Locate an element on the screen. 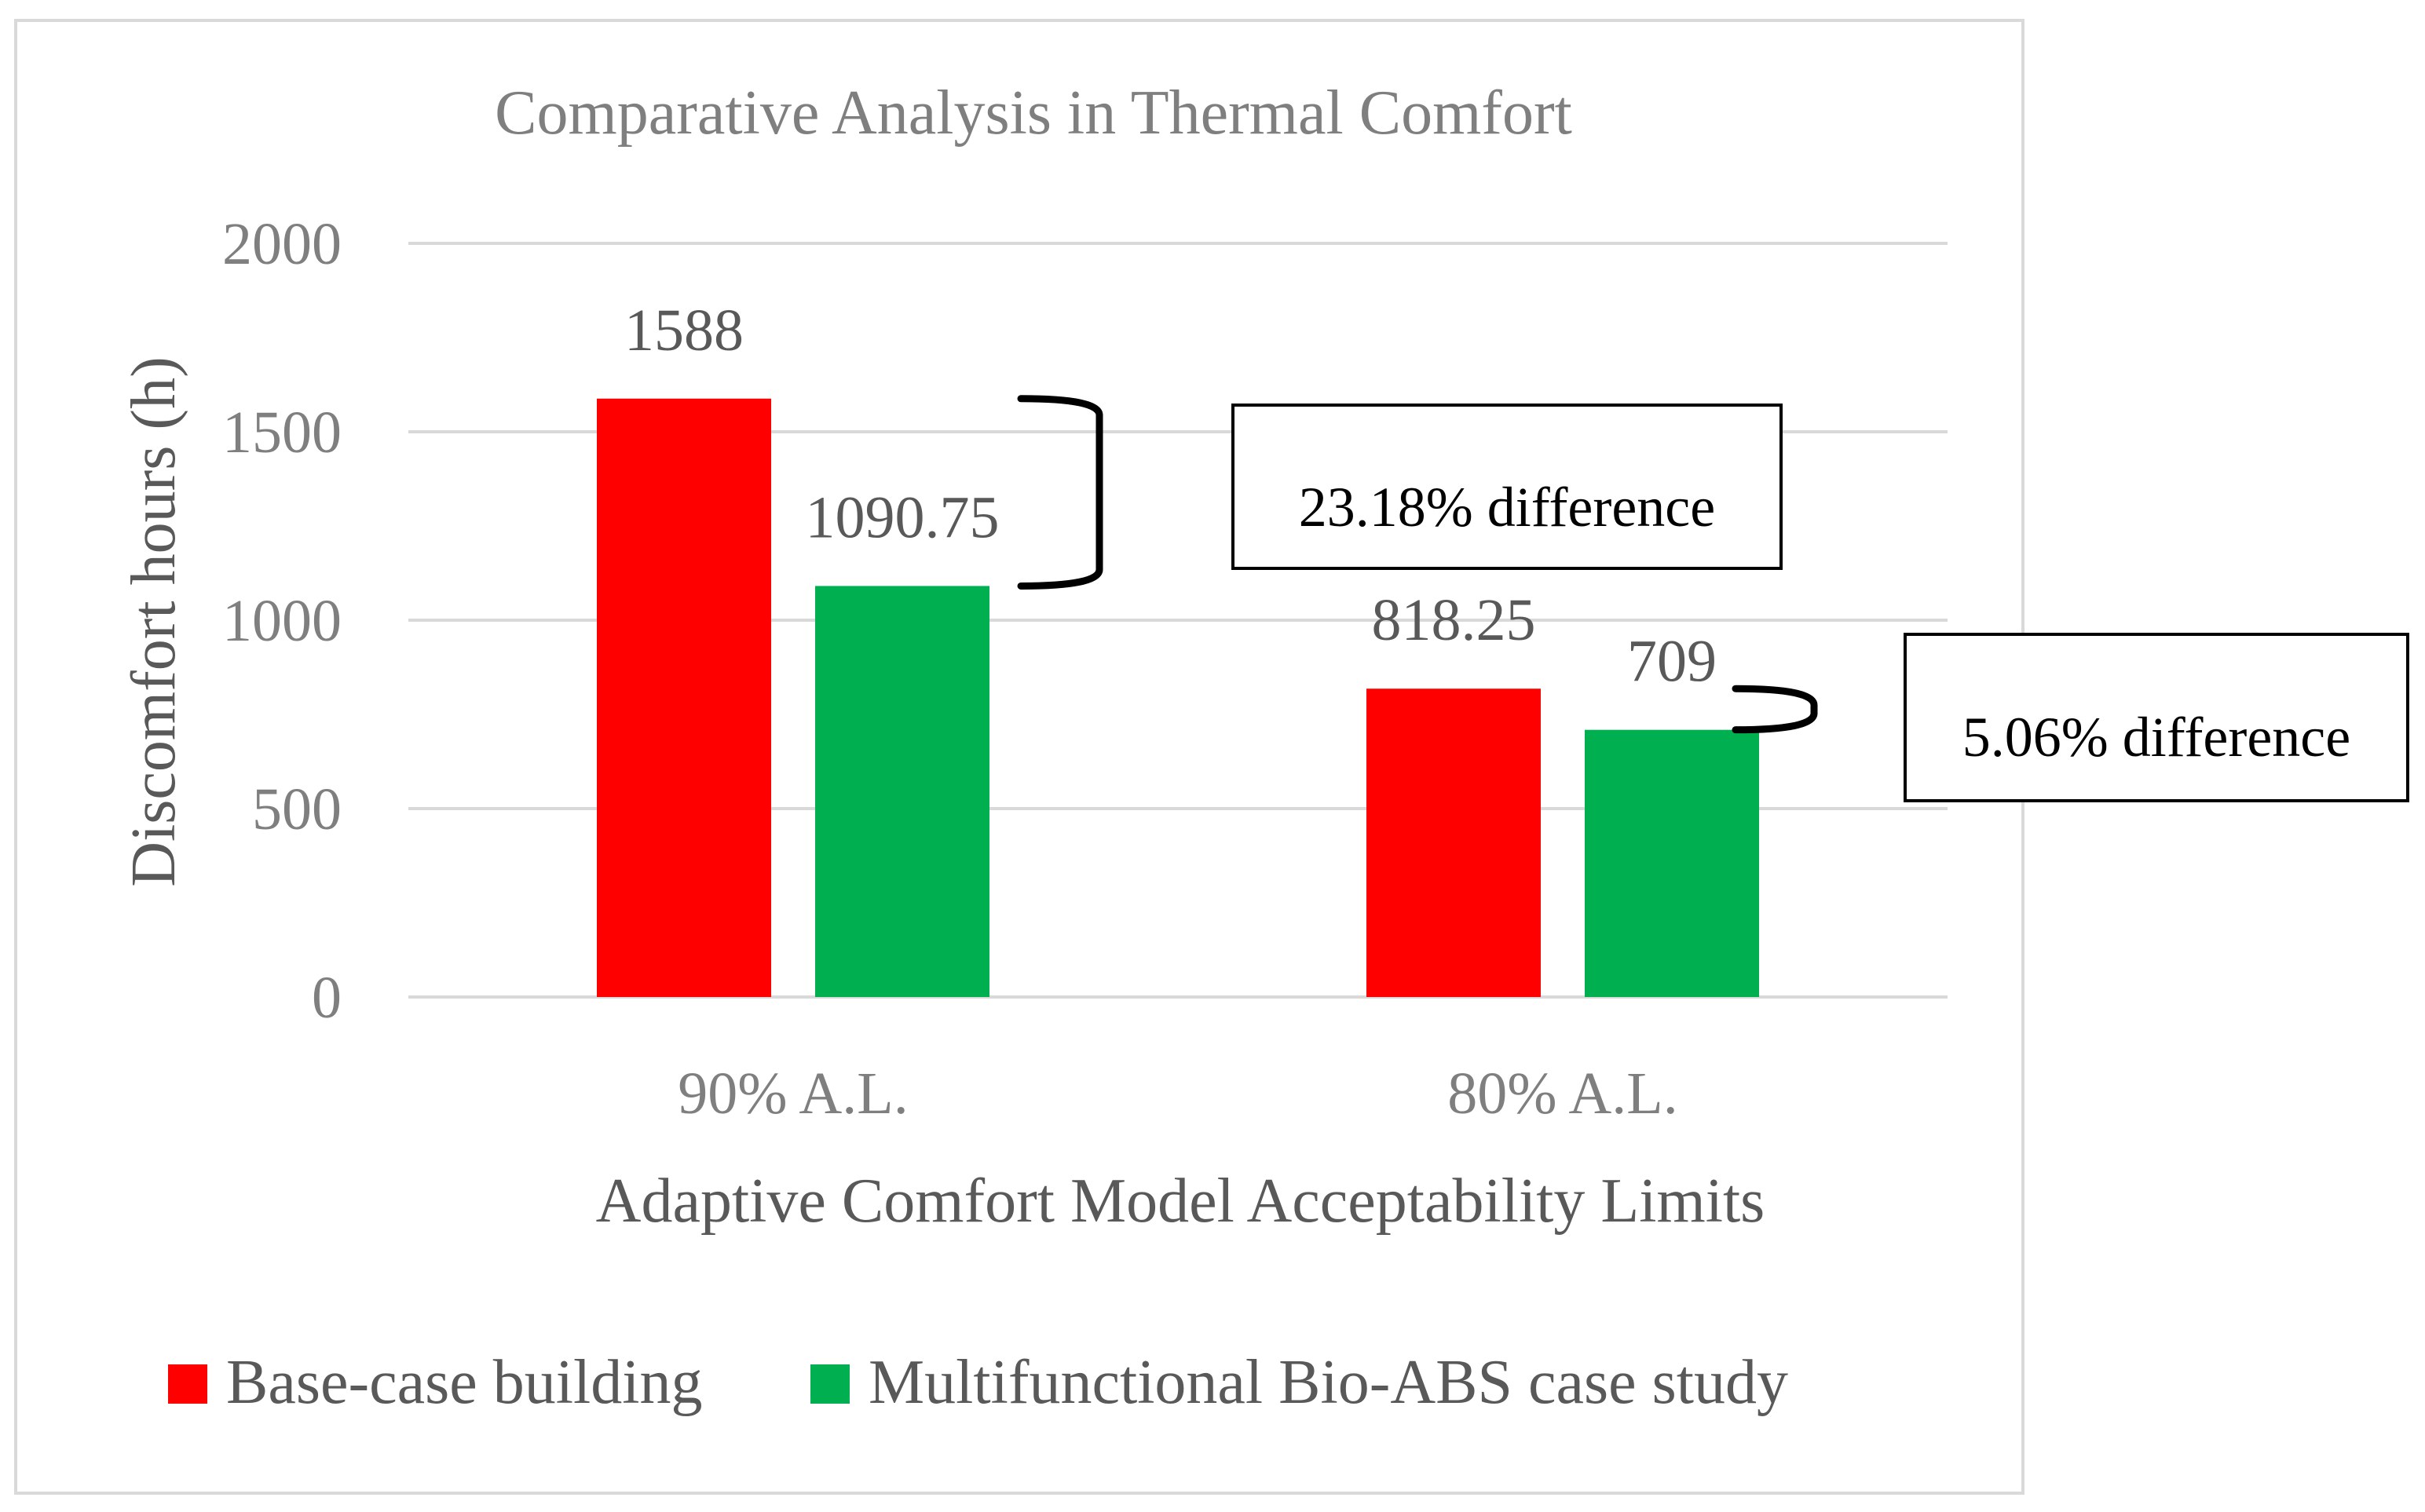  legend-label: Base-case building is located at coordinates (464, 1382).